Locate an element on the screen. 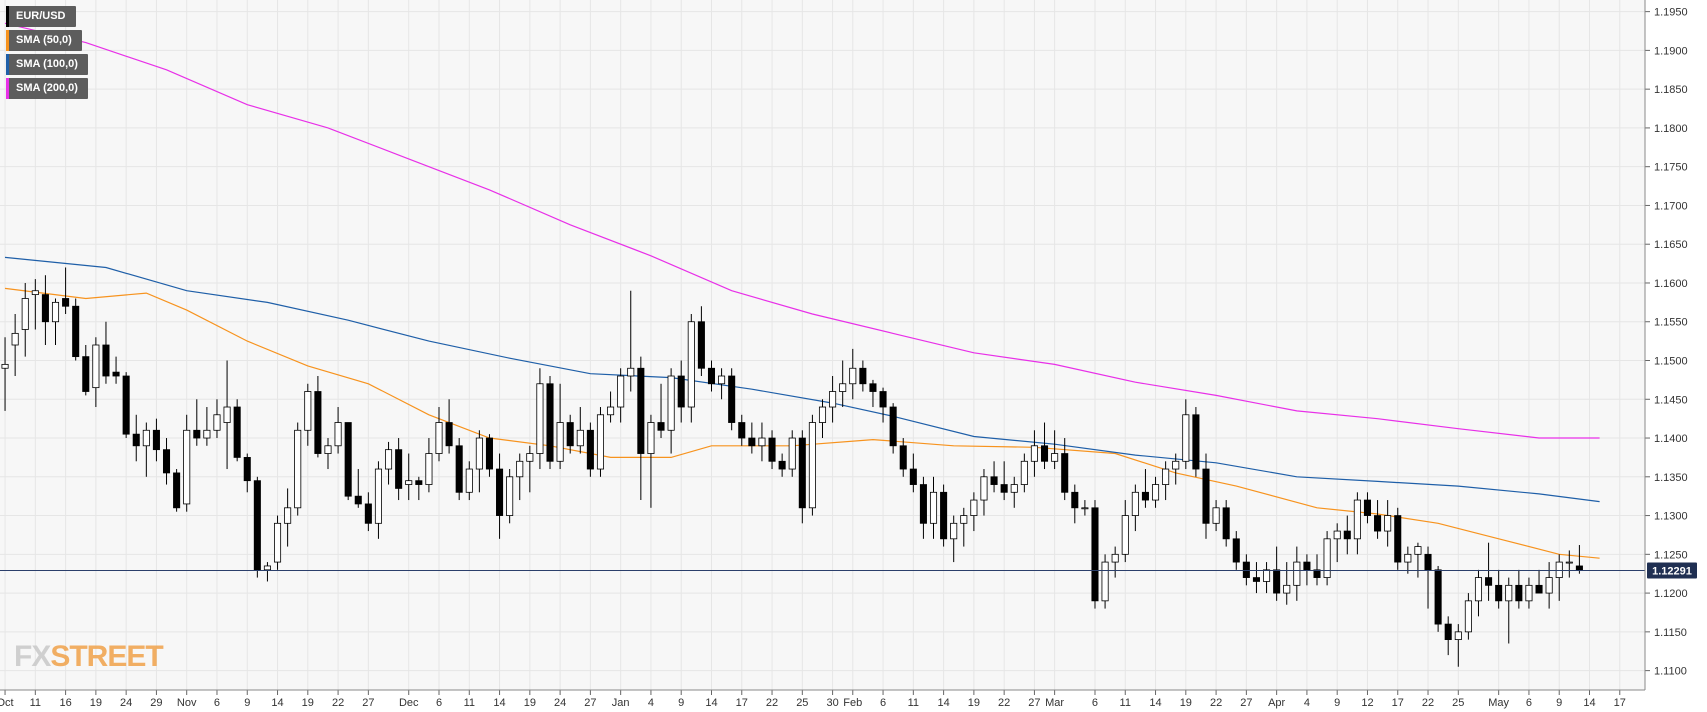  legend-label: EUR/USD is located at coordinates (41, 16).